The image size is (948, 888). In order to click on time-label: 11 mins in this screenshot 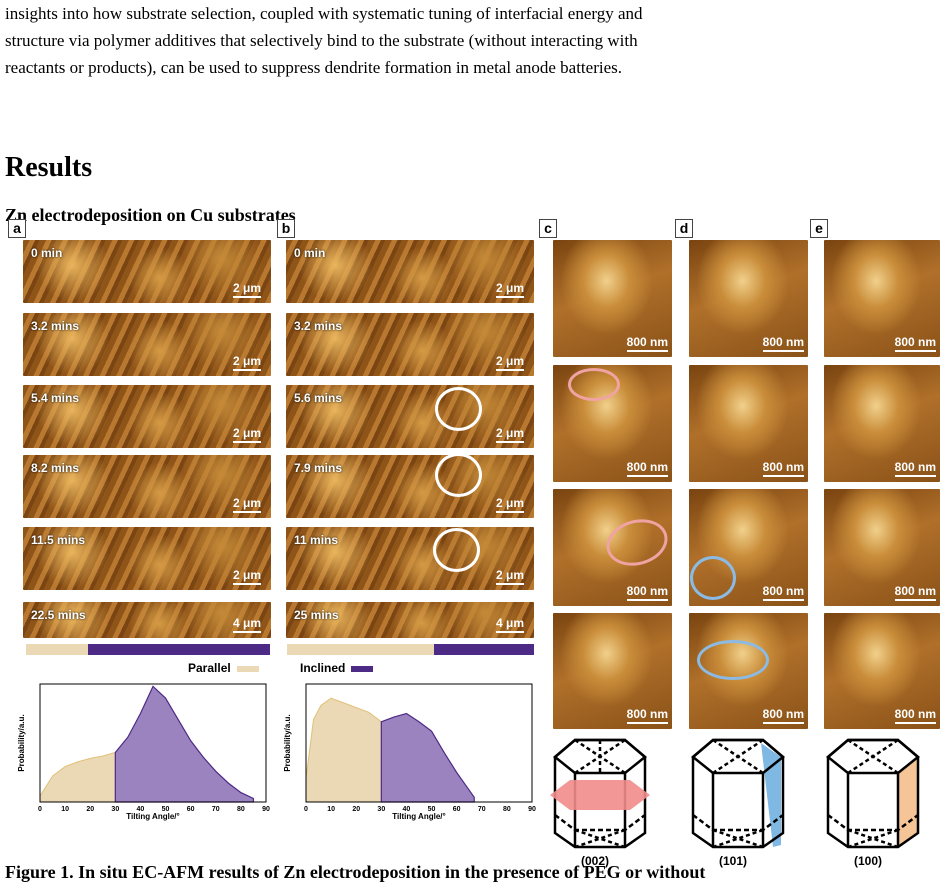, I will do `click(316, 540)`.